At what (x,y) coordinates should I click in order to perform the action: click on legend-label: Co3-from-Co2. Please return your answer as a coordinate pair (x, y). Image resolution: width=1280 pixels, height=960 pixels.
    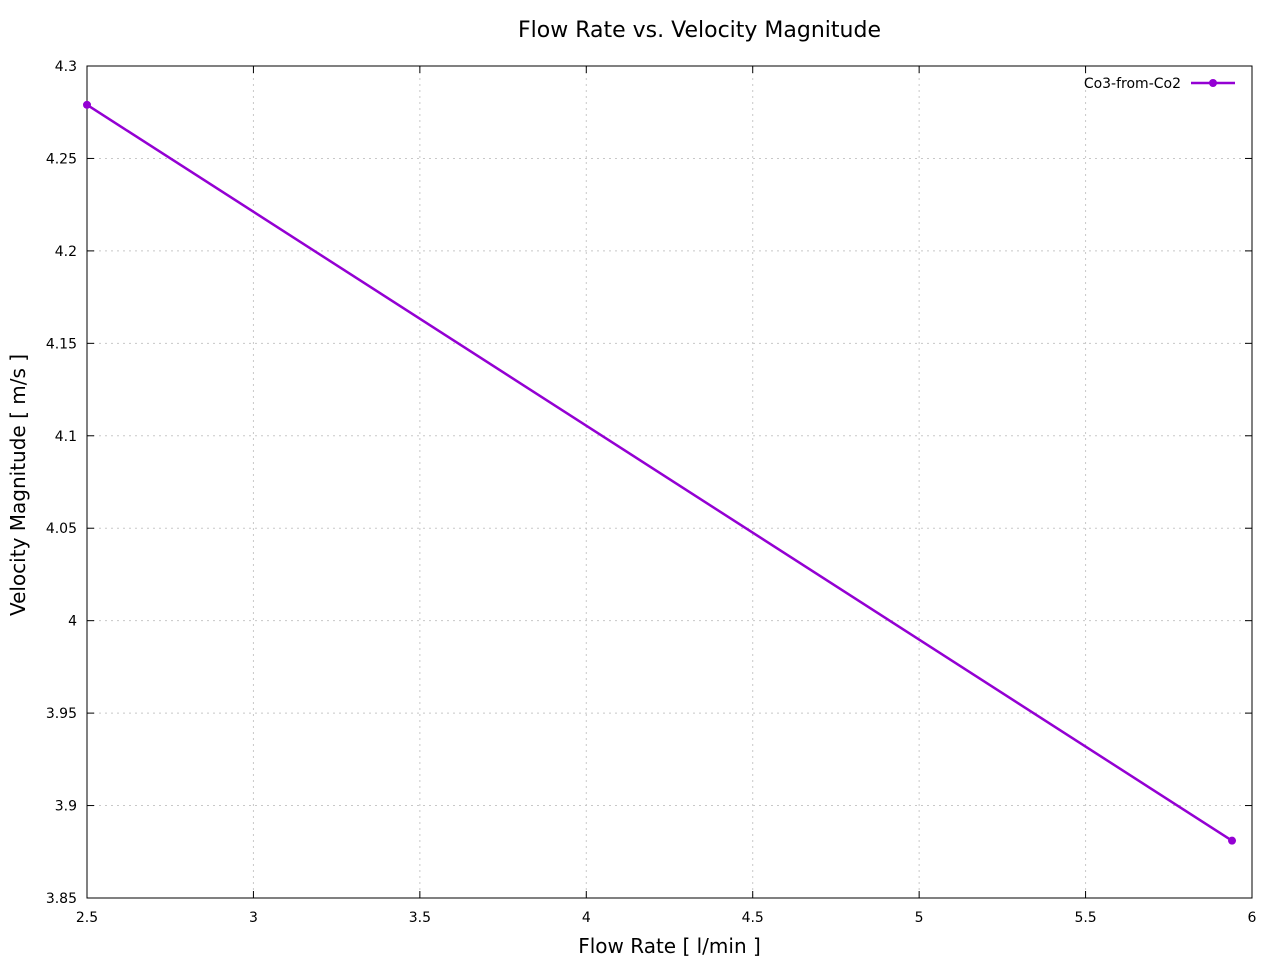
    Looking at the image, I should click on (1132, 84).